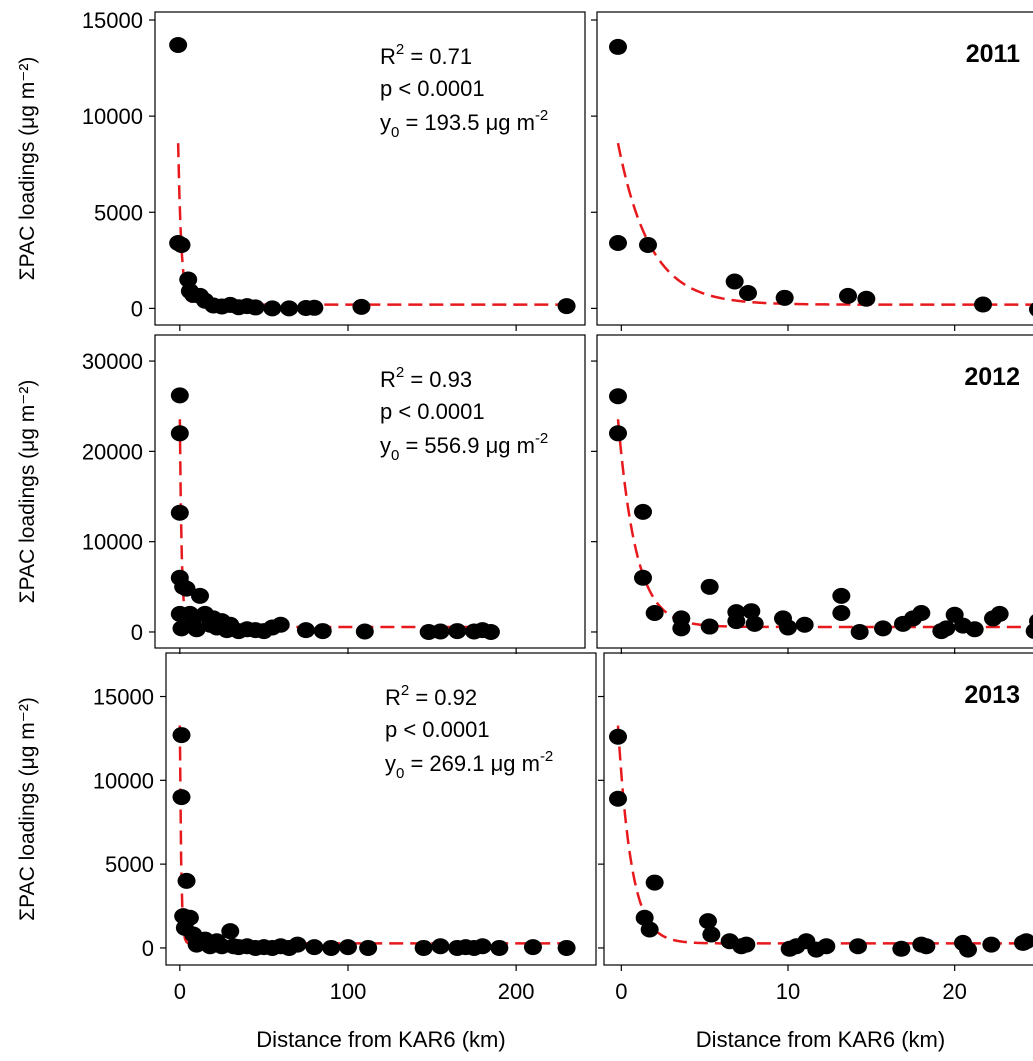 The image size is (1033, 1061). I want to click on y-tick-label: 20000, so click(112, 451).